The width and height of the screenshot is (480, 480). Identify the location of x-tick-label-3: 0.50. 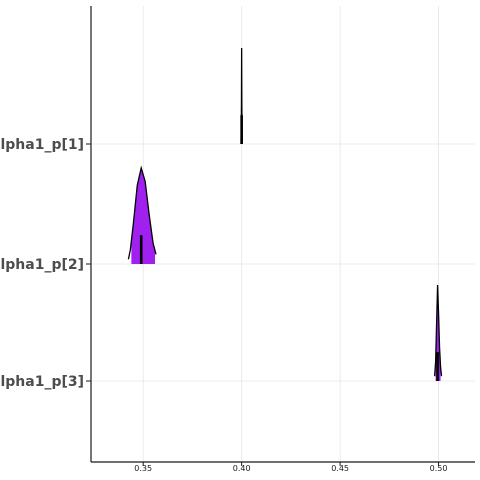
(439, 468).